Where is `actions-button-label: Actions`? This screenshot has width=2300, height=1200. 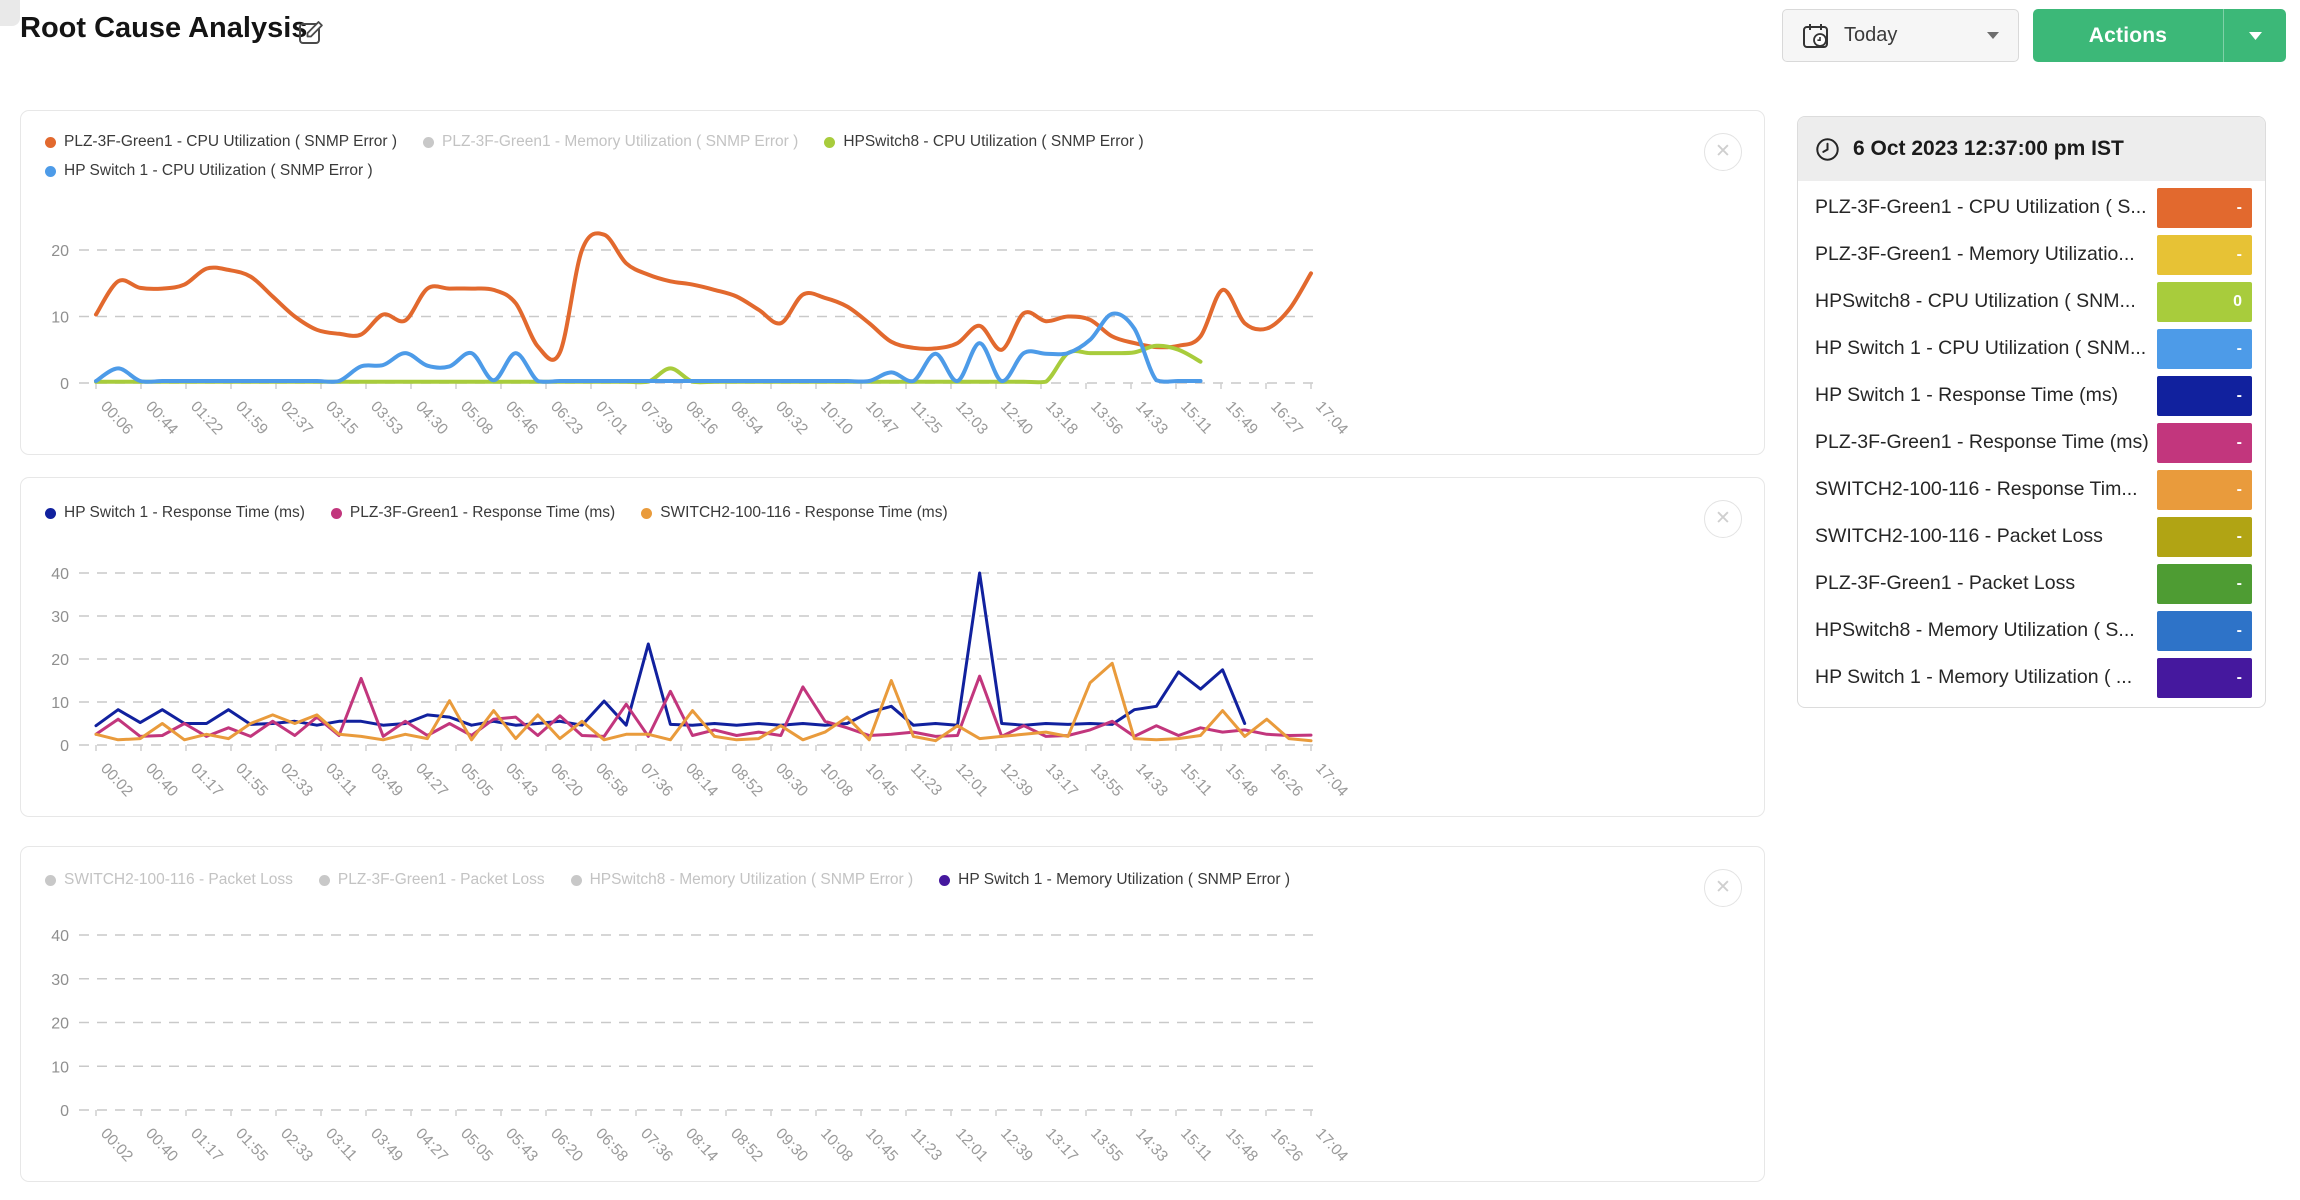
actions-button-label: Actions is located at coordinates (2128, 35).